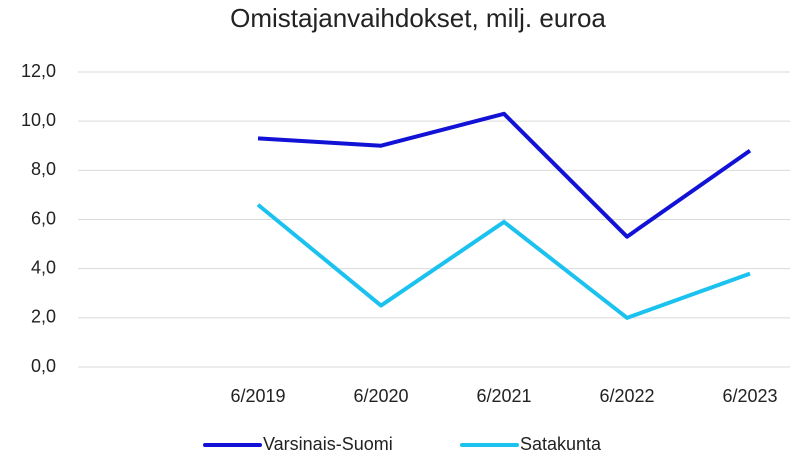 This screenshot has width=808, height=461. What do you see at coordinates (257, 396) in the screenshot?
I see `x-tick-label: 6/2019` at bounding box center [257, 396].